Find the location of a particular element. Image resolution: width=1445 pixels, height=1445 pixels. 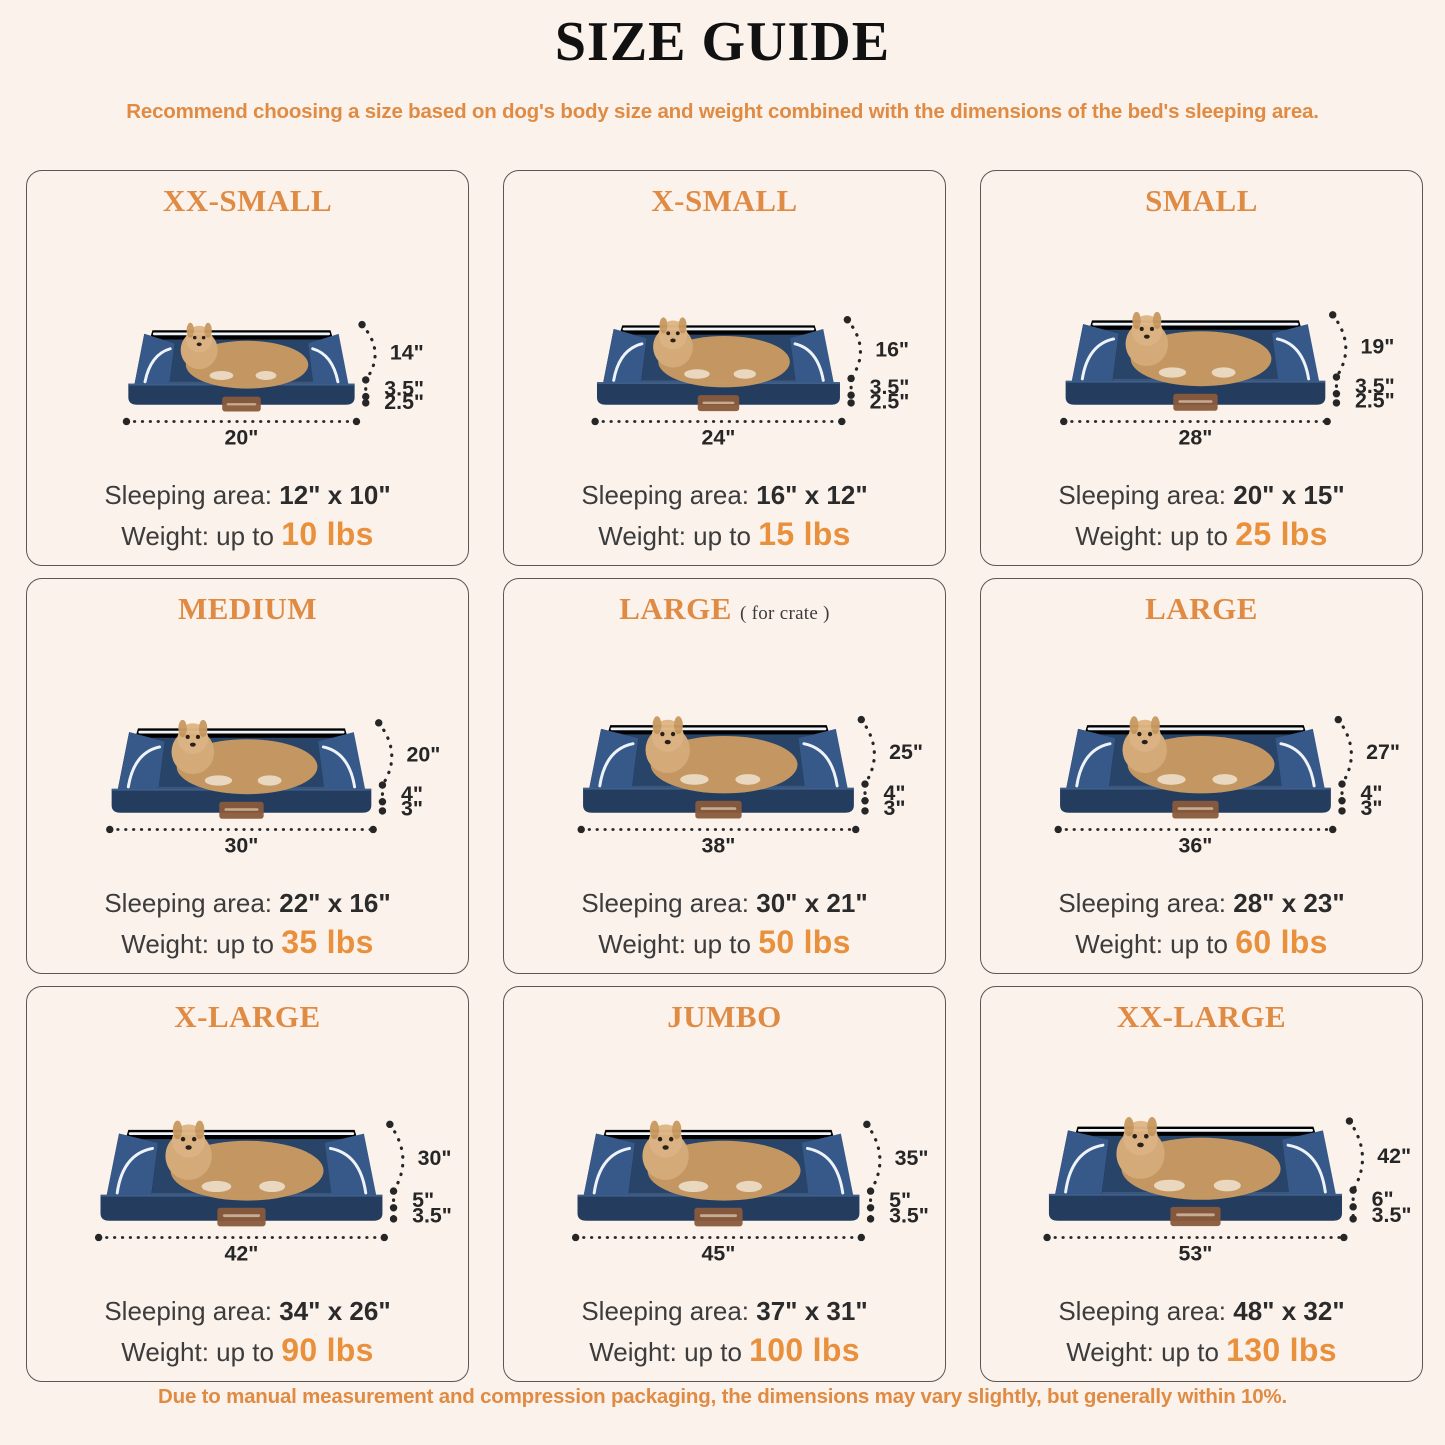

card-header: X-SMALL is located at coordinates (724, 193).